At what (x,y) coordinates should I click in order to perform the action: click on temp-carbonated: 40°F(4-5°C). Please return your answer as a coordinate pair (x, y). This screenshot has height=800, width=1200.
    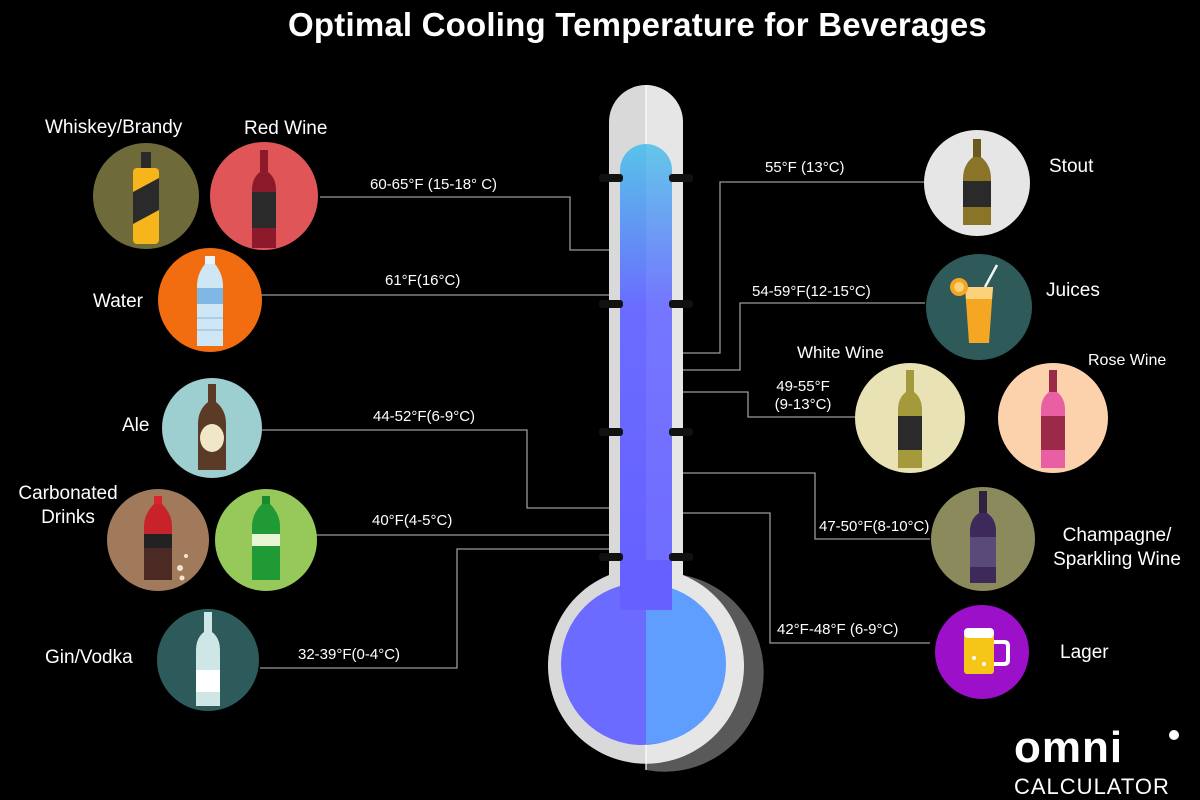
    Looking at the image, I should click on (412, 520).